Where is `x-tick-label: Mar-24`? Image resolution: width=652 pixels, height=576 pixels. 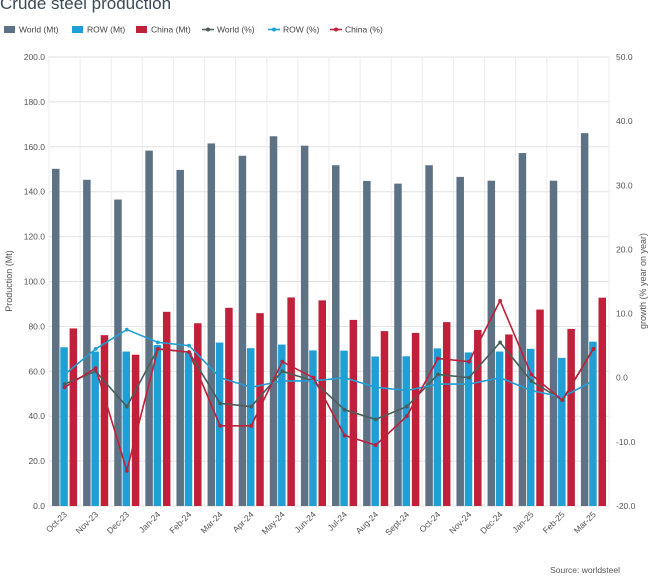 x-tick-label: Mar-24 is located at coordinates (211, 522).